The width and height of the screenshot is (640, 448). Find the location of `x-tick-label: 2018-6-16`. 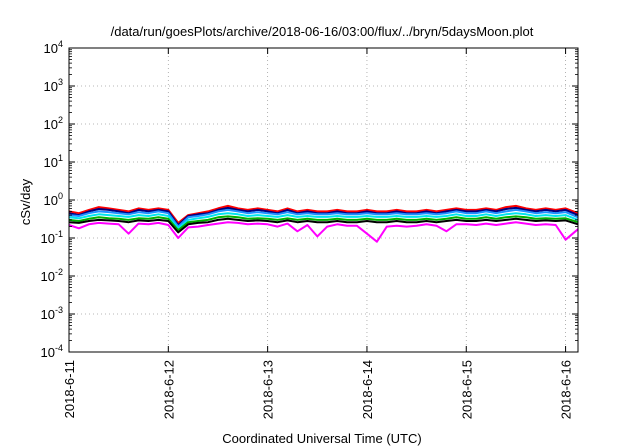

x-tick-label: 2018-6-16 is located at coordinates (566, 389).